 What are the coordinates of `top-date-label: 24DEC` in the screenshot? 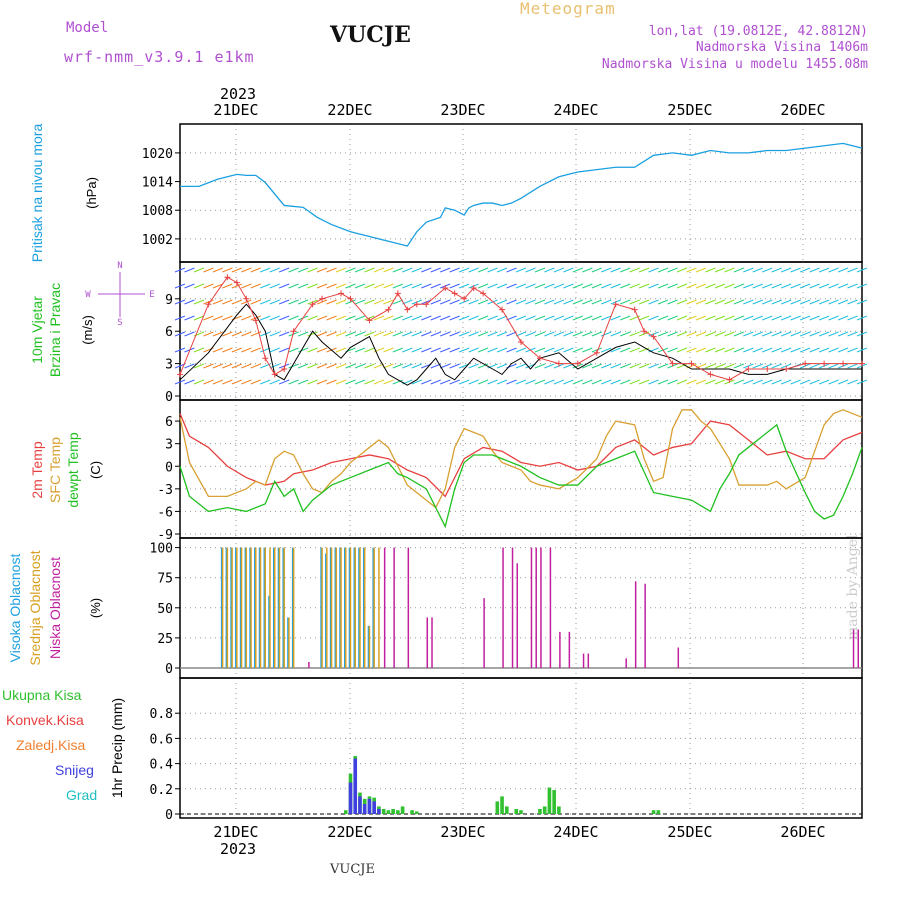 It's located at (575, 110).